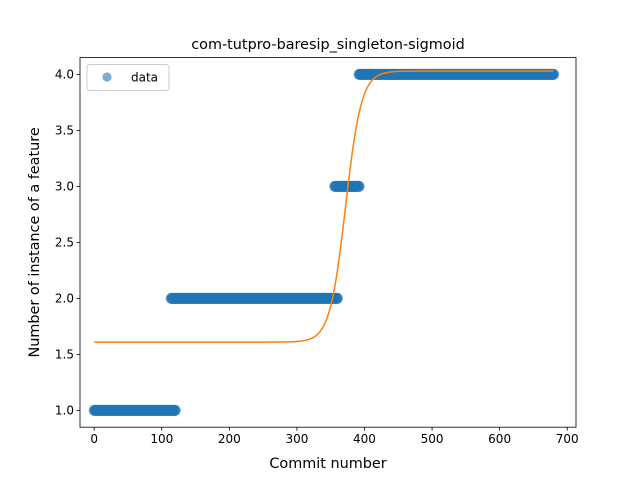 Image resolution: width=640 pixels, height=484 pixels. I want to click on x-tick-label: 200, so click(229, 439).